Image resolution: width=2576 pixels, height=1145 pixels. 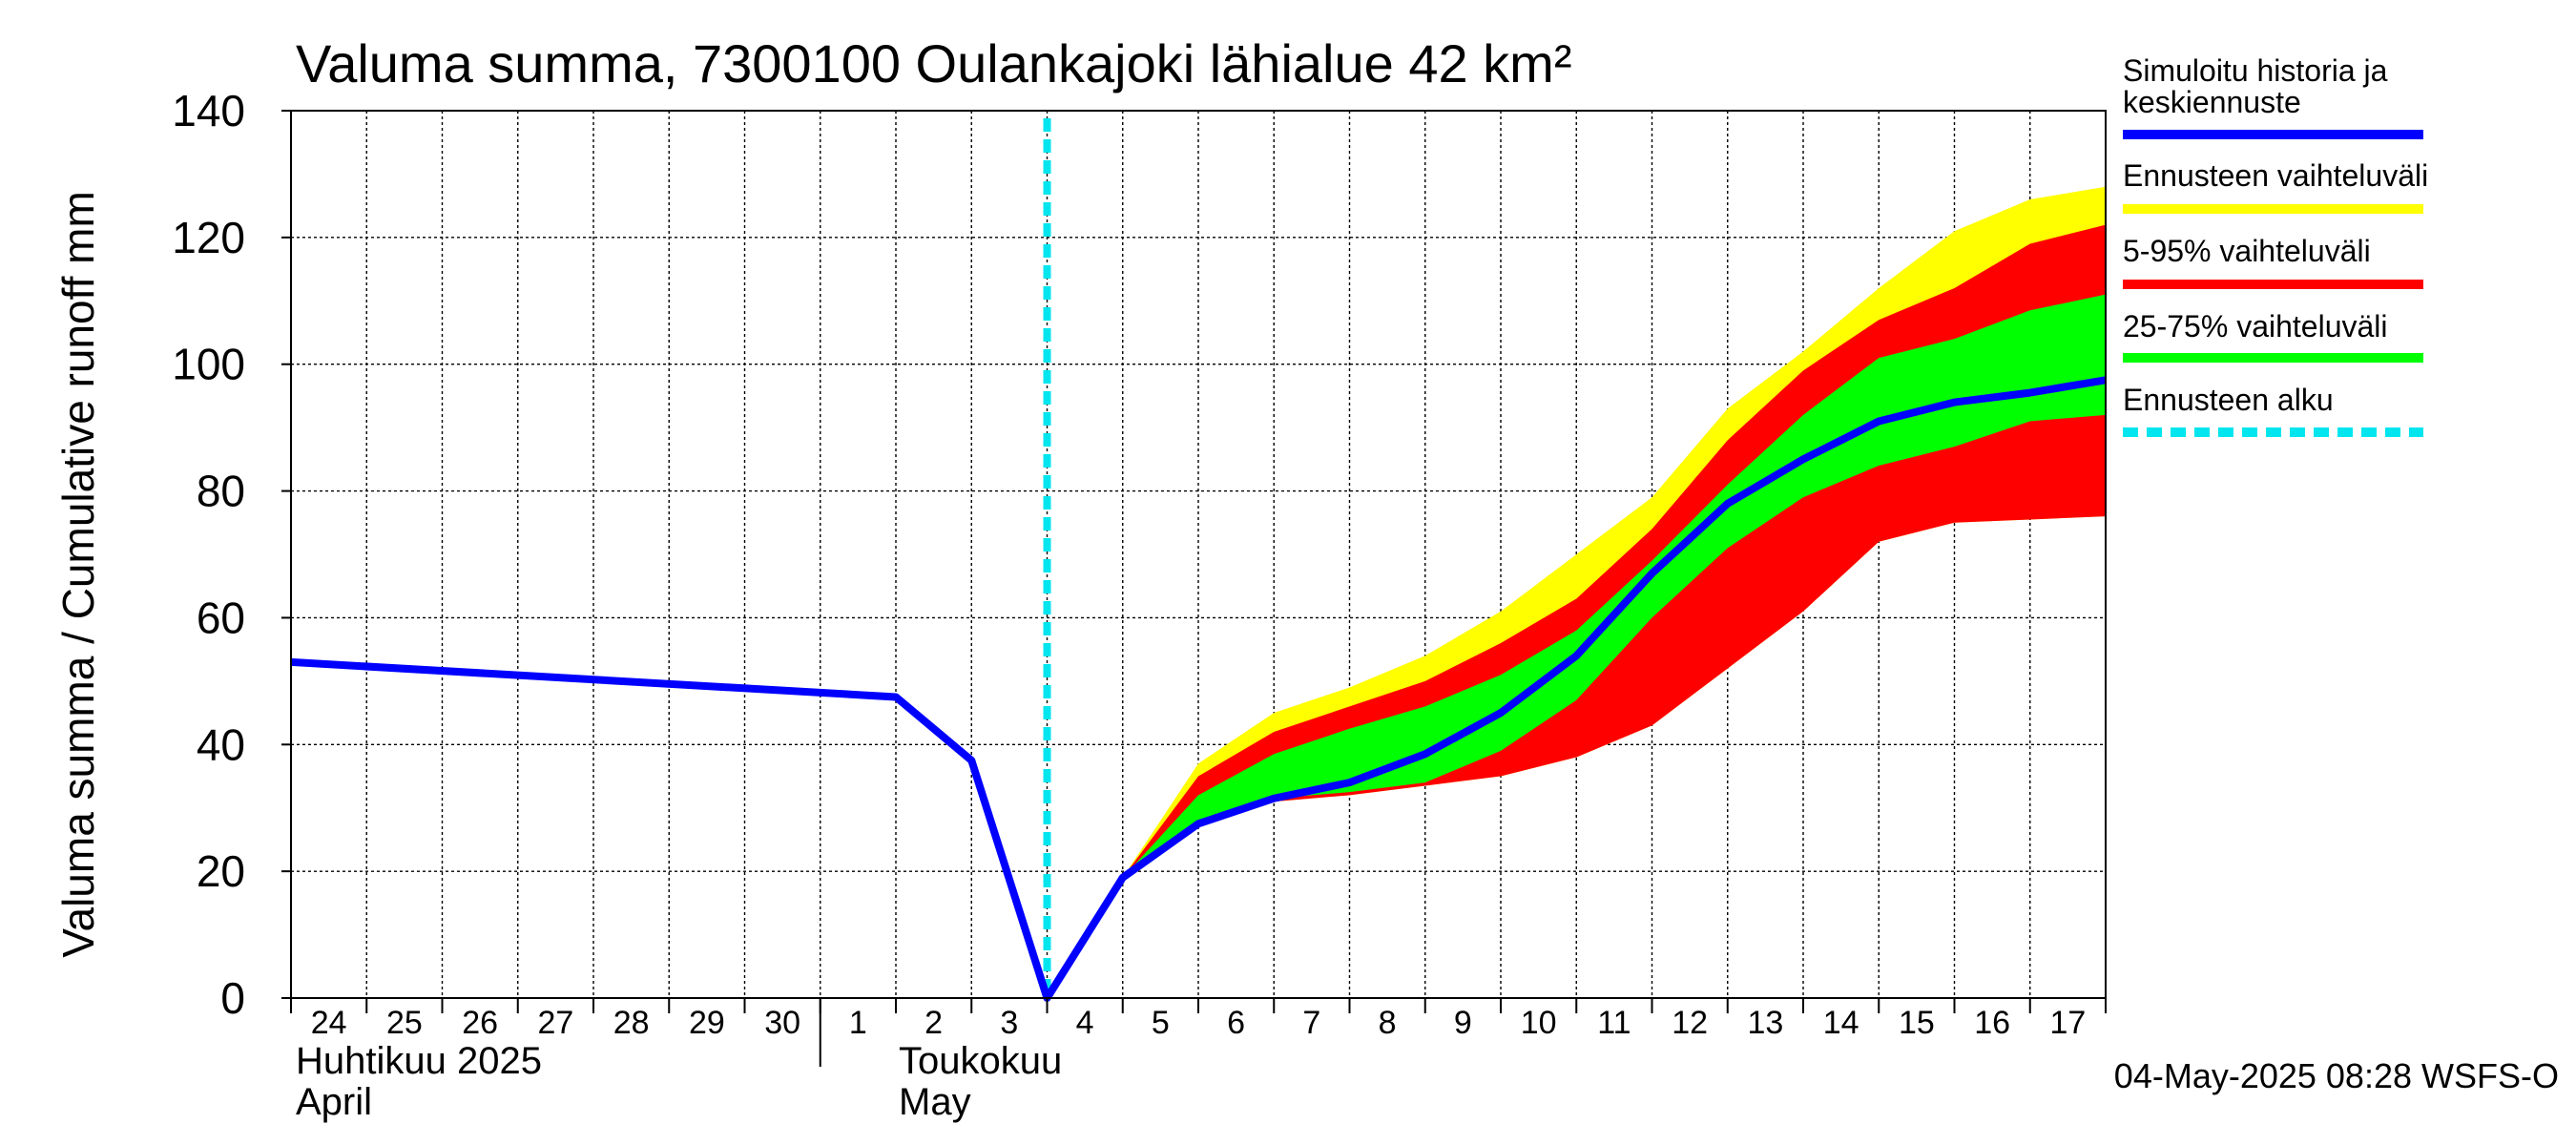 What do you see at coordinates (933, 1023) in the screenshot?
I see `x-tick-label: 2` at bounding box center [933, 1023].